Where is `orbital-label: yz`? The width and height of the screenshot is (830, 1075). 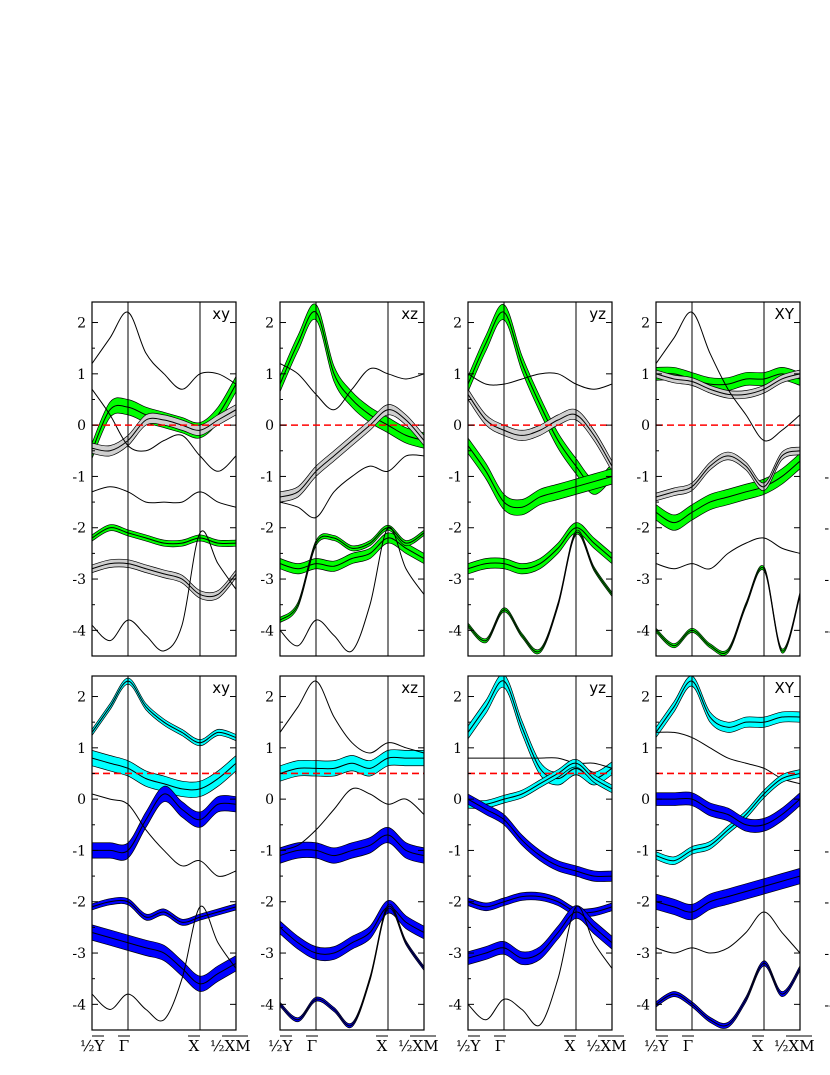 orbital-label: yz is located at coordinates (597, 688).